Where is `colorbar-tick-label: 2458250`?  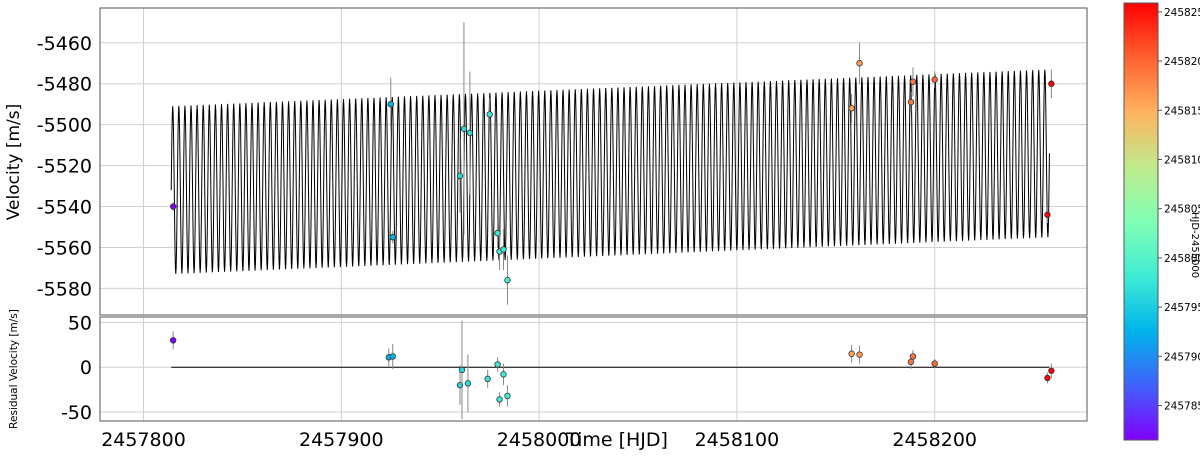
colorbar-tick-label: 2458250 is located at coordinates (1182, 13).